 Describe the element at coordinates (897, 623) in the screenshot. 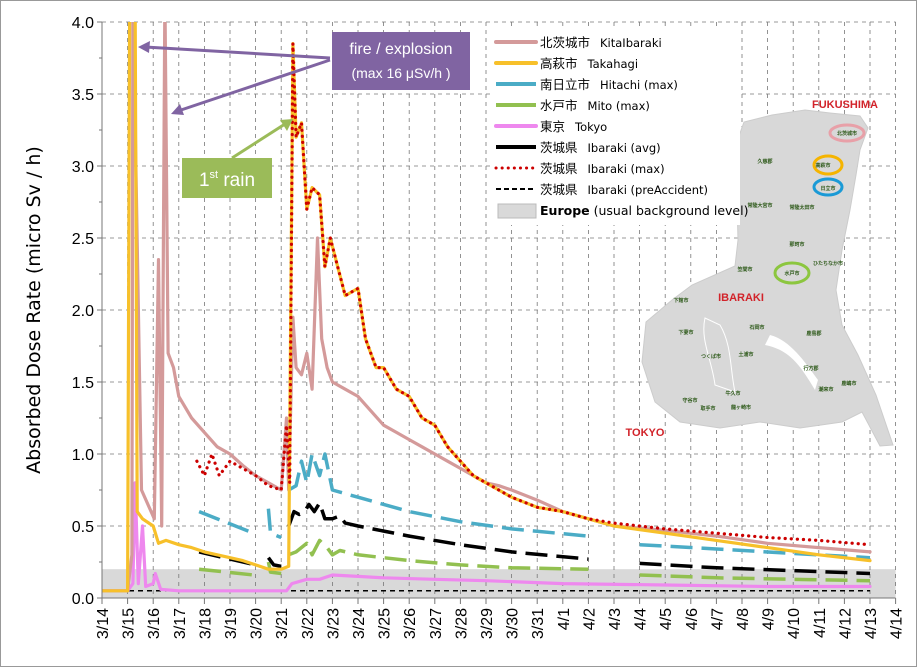

I see `x-tick-label: 4/14` at that location.